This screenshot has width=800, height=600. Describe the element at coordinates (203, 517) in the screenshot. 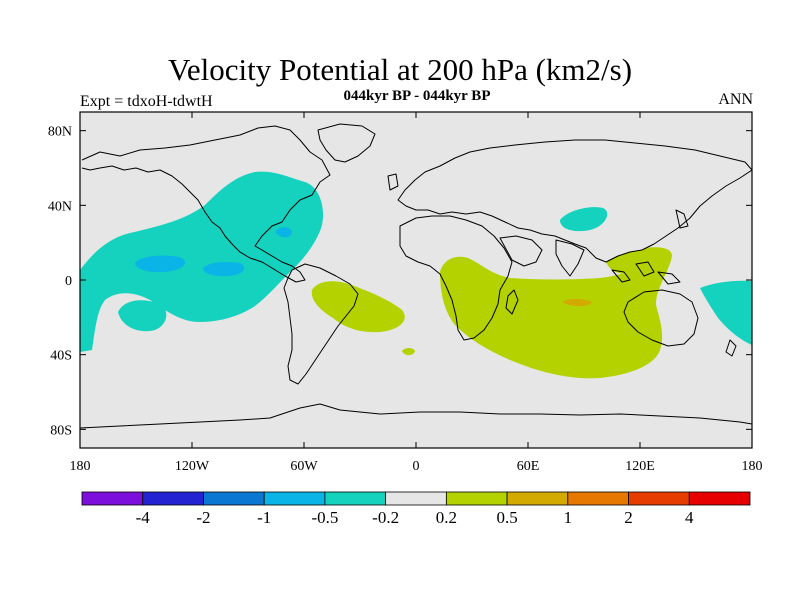

I see `colorbar-label: -2` at that location.